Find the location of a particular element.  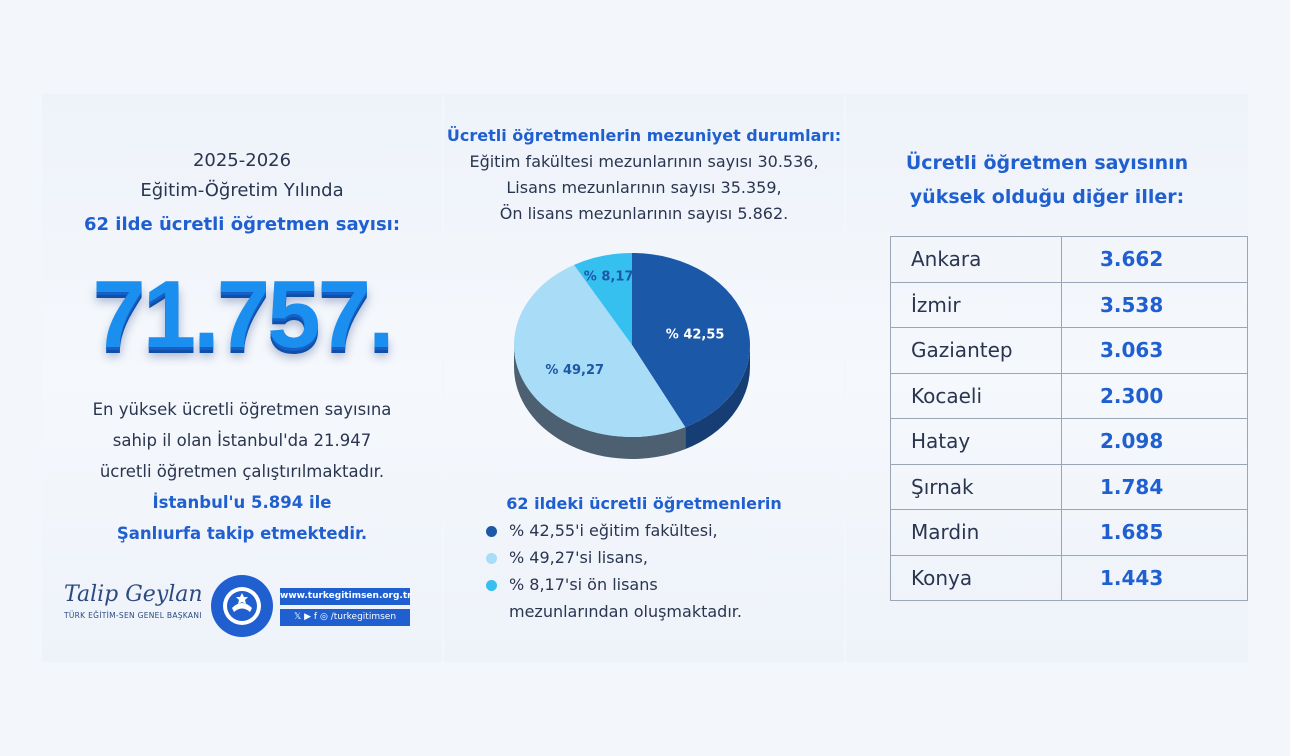

graduation-line: Lisans mezunlarının sayısı 35.359, is located at coordinates (644, 187).